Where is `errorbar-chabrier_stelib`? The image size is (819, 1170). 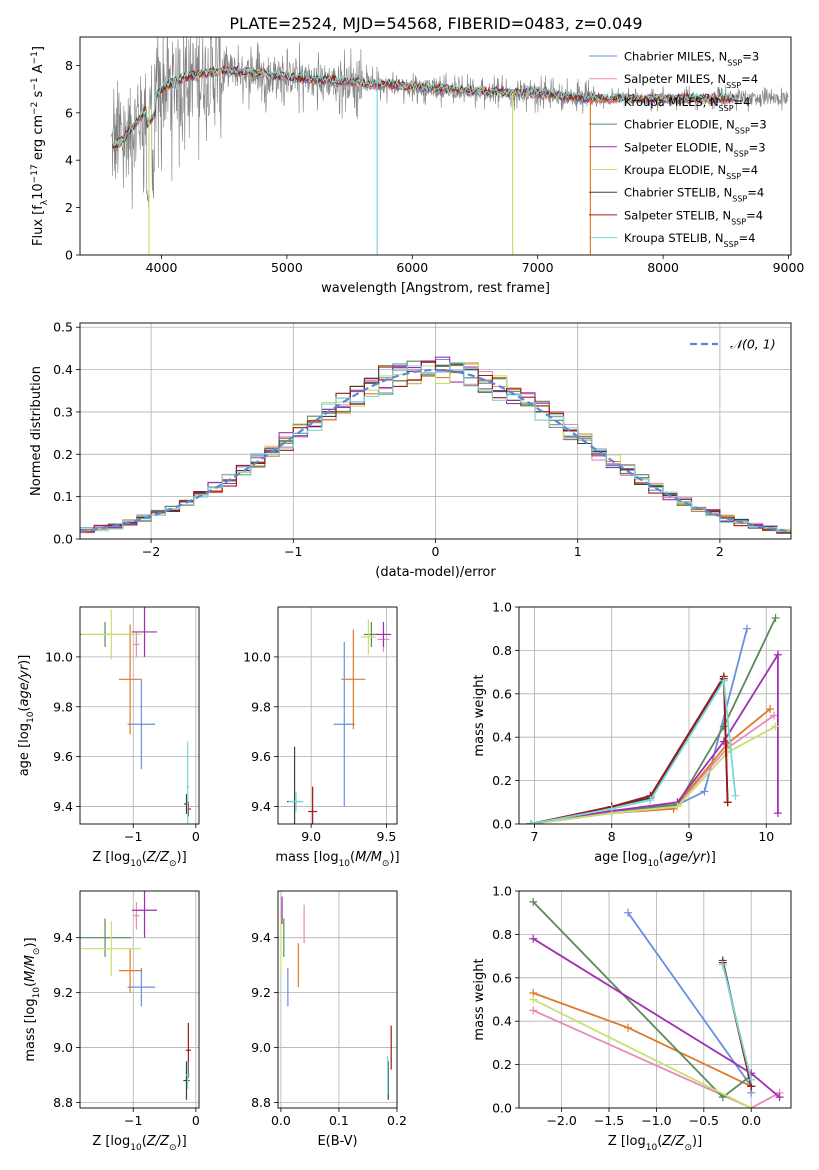 errorbar-chabrier_stelib is located at coordinates (186, 1080).